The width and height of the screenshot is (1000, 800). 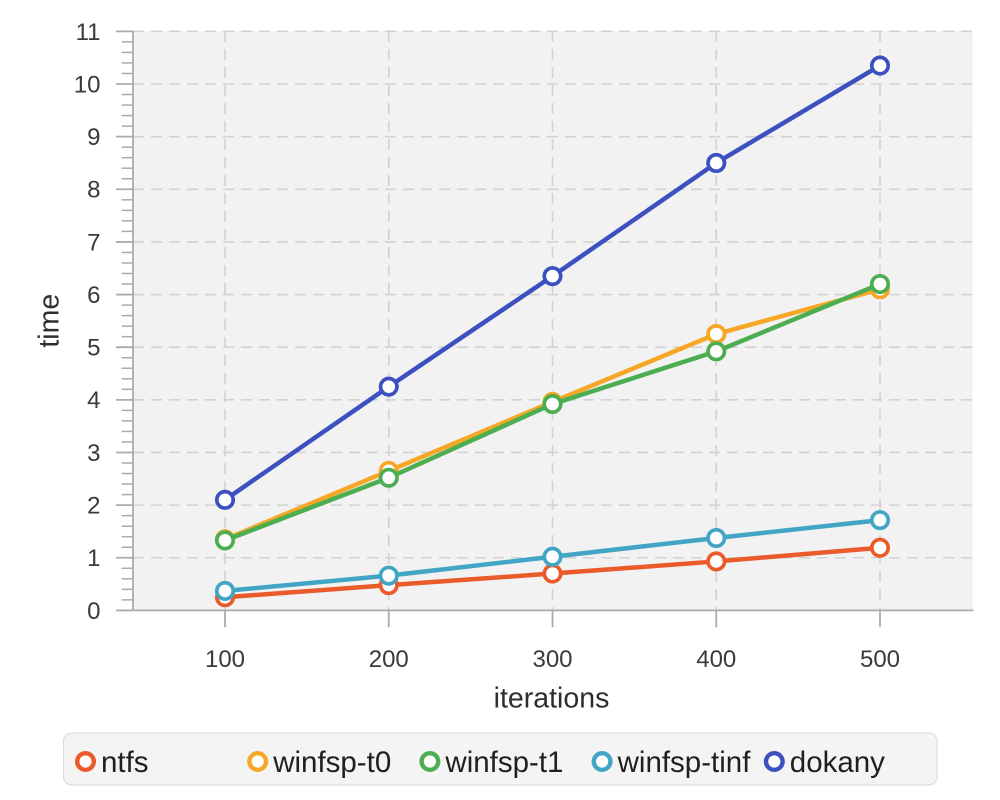 What do you see at coordinates (684, 762) in the screenshot?
I see `svg-text: winfsp-tinf` at bounding box center [684, 762].